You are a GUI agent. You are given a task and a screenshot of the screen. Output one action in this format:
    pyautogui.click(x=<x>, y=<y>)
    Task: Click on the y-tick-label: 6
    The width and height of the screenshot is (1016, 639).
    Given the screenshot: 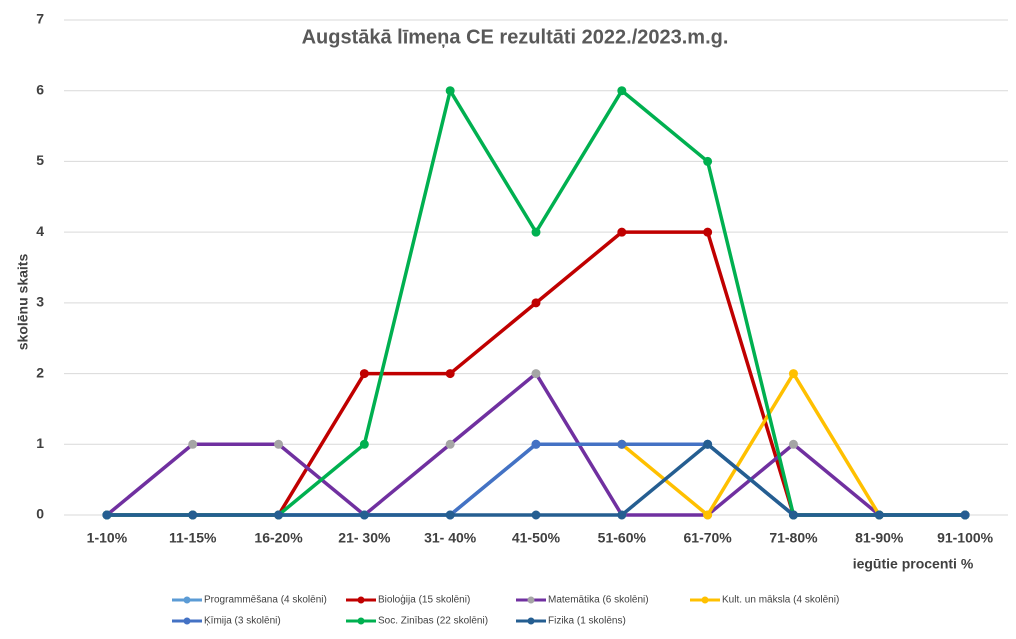 What is the action you would take?
    pyautogui.click(x=40, y=89)
    